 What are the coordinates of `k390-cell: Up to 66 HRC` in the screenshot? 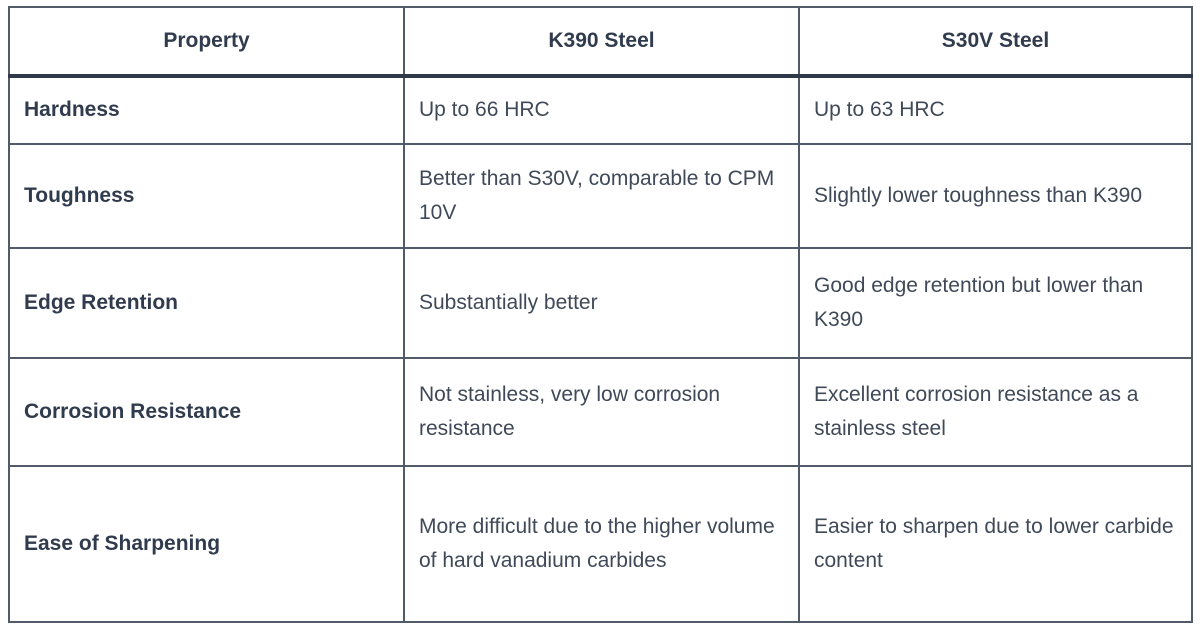 It's located at (601, 110).